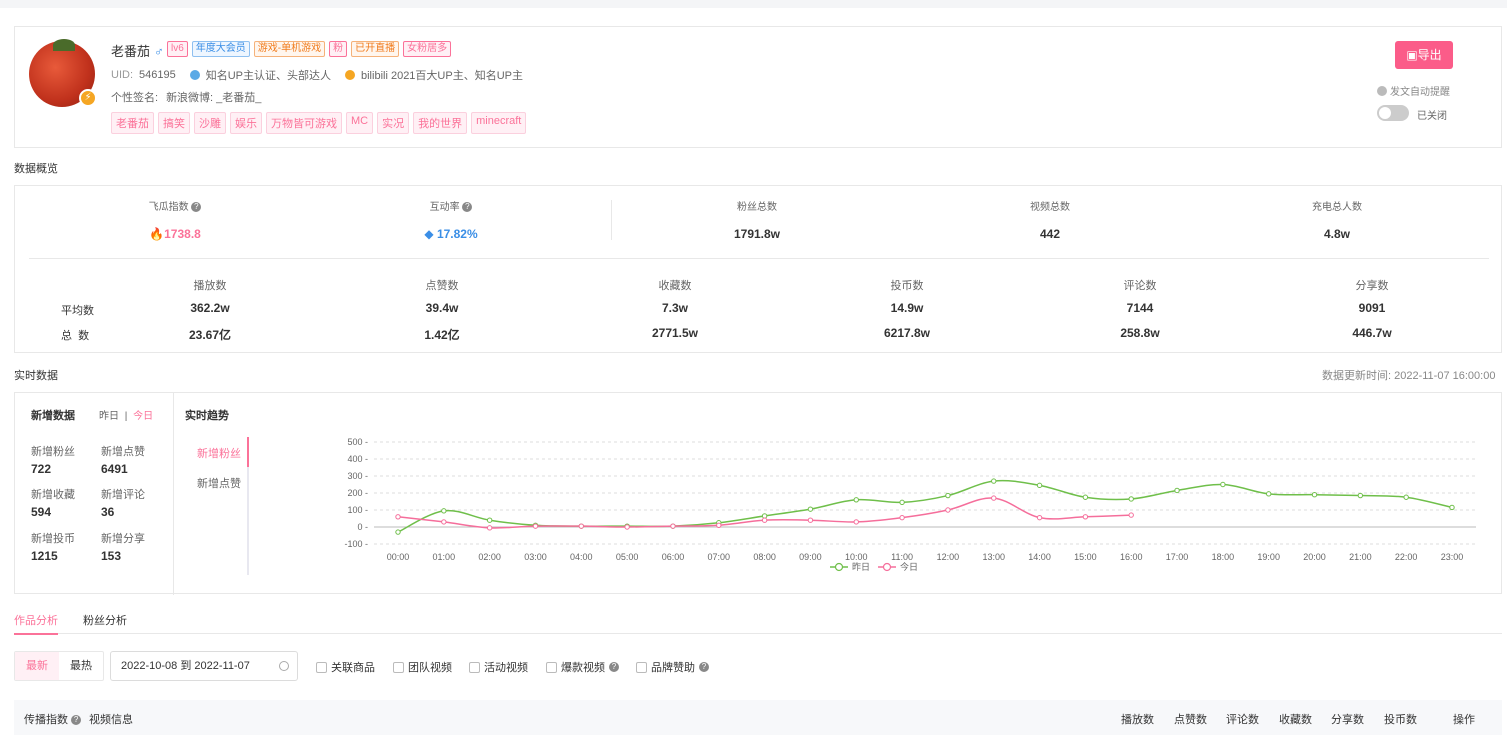  What do you see at coordinates (357, 510) in the screenshot?
I see `y-tick-label: 100 -` at bounding box center [357, 510].